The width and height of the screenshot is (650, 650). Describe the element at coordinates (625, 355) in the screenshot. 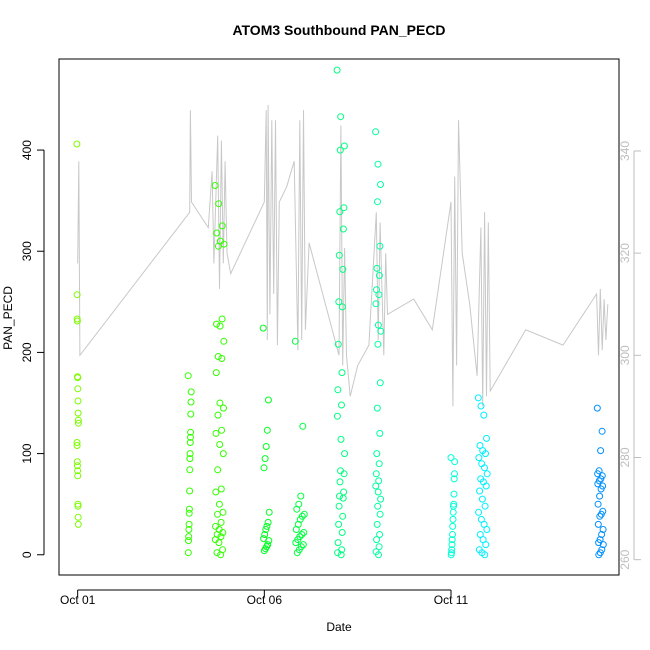

I see `y2-tick-label: 300` at that location.